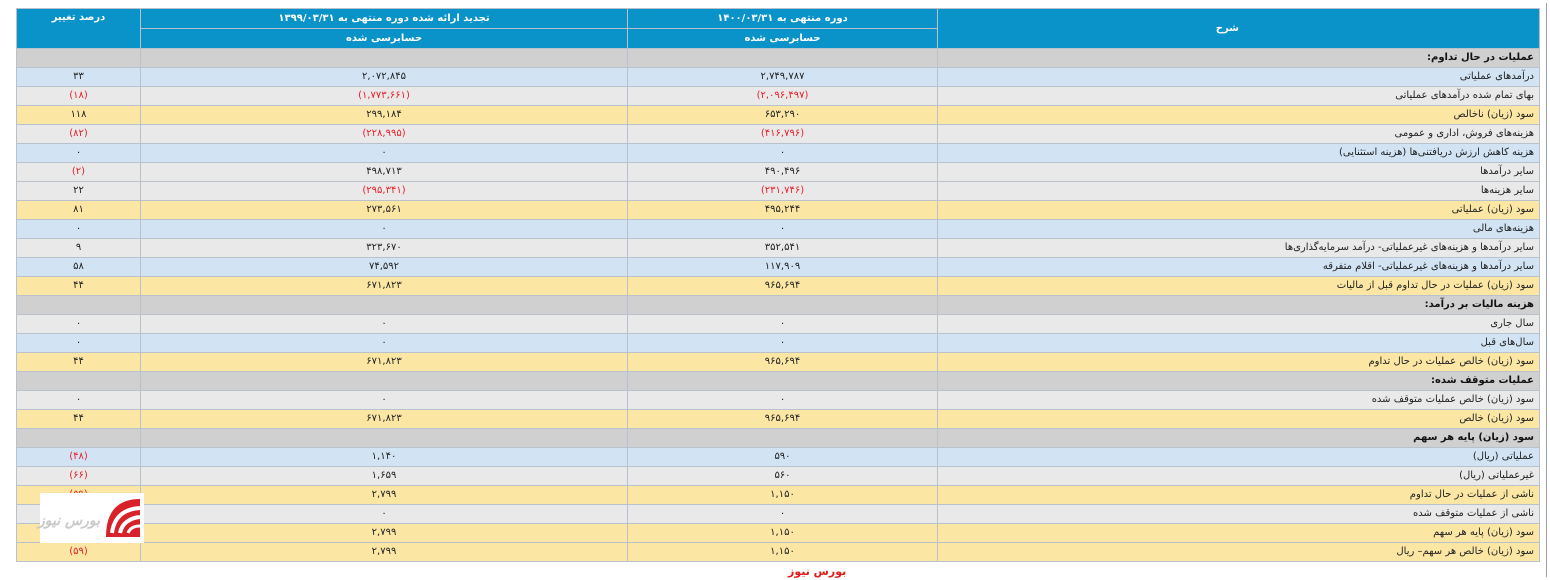 The width and height of the screenshot is (1550, 580). What do you see at coordinates (782, 115) in the screenshot?
I see `current-value-cell: ۶۵۳,۲۹۰` at bounding box center [782, 115].